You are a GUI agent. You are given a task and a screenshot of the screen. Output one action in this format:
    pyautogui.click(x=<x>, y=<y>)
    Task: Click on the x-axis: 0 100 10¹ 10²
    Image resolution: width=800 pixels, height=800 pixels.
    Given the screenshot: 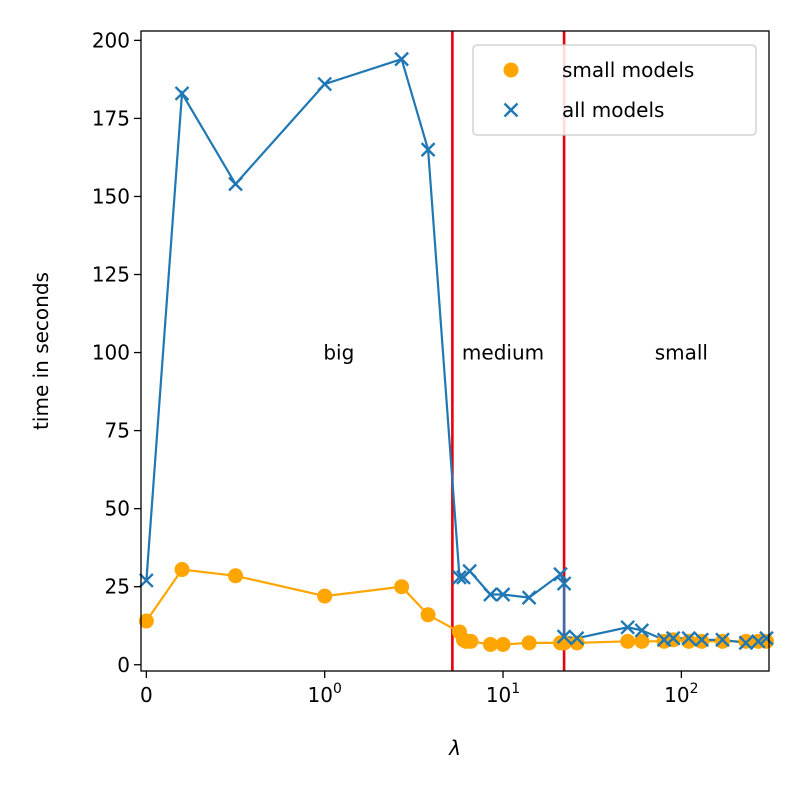 What is the action you would take?
    pyautogui.click(x=419, y=689)
    